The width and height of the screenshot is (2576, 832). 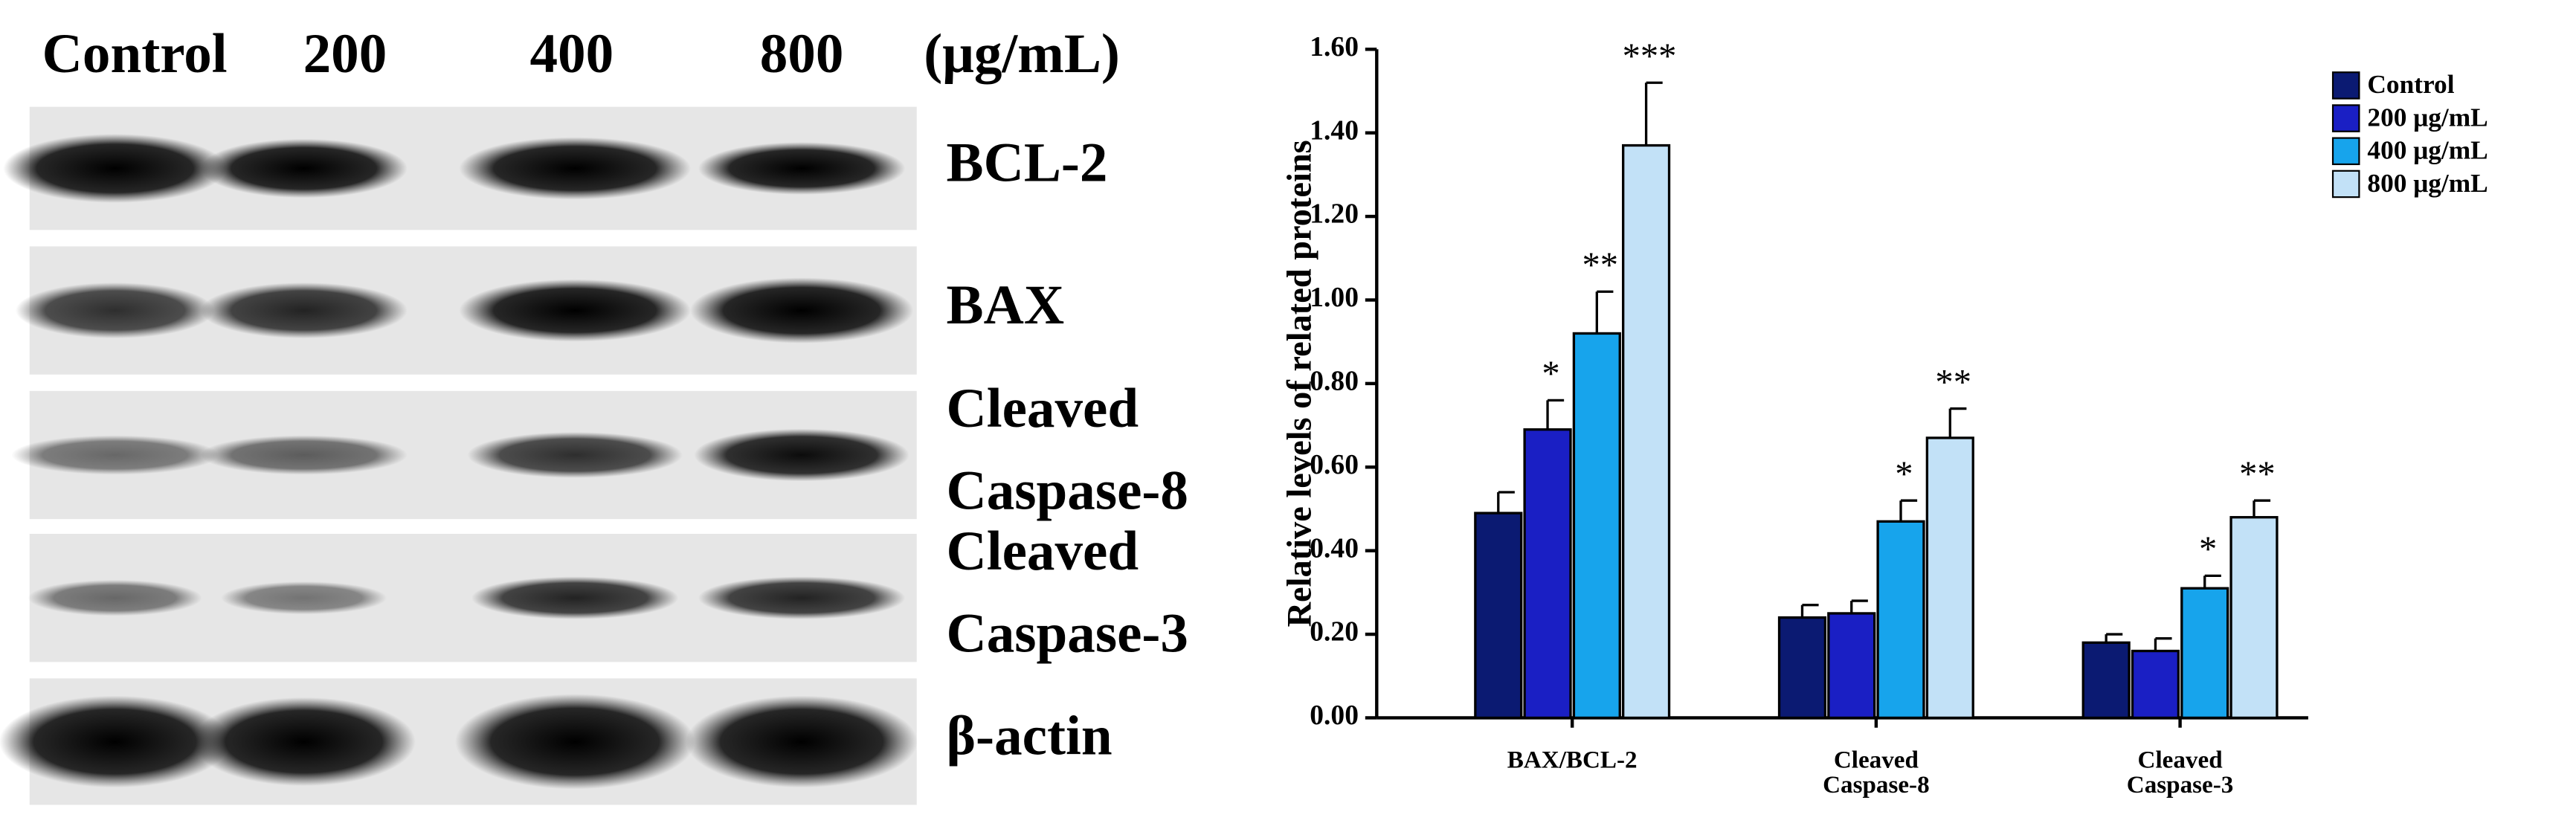 What do you see at coordinates (1300, 383) in the screenshot?
I see `y-axis-label: Relative levels of related proteins` at bounding box center [1300, 383].